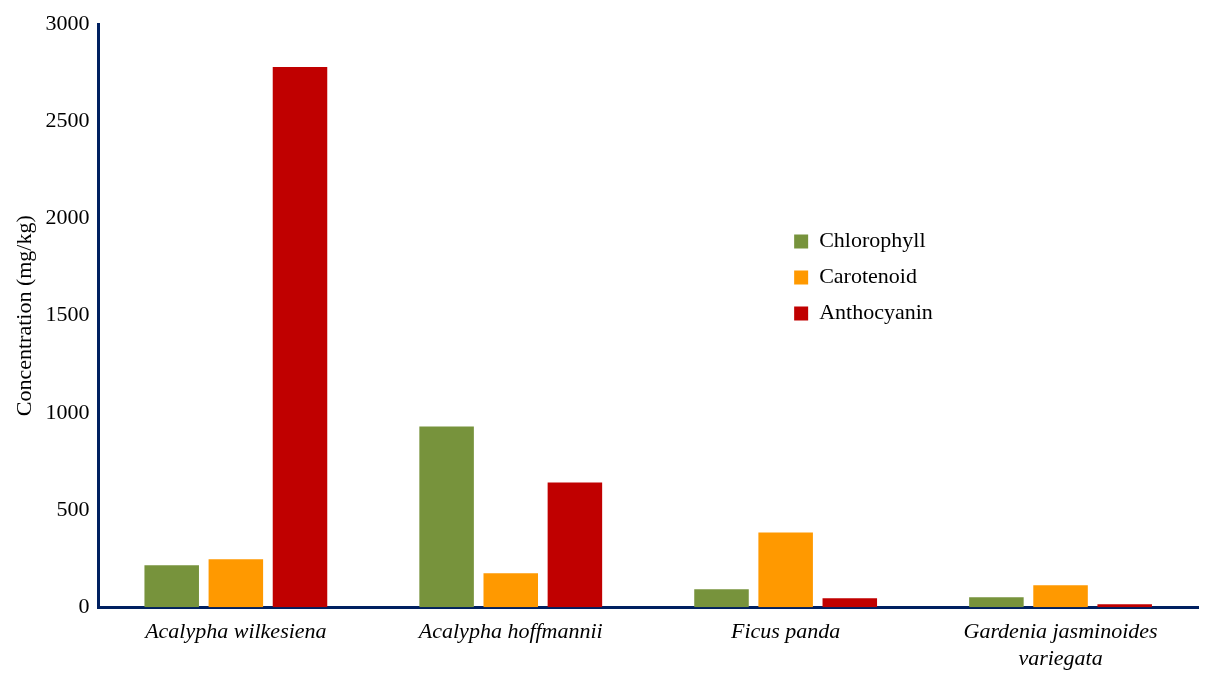 This screenshot has width=1219, height=694. I want to click on y-tick-label: 2500, so click(67, 120).